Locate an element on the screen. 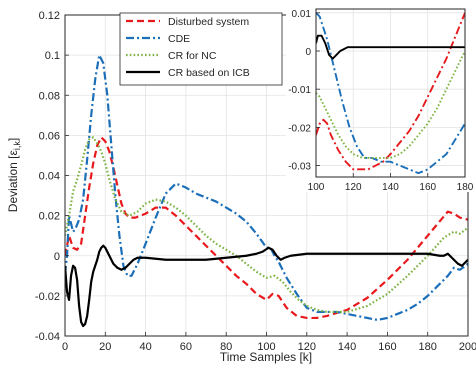  inset-y-tick-label: -0.02 is located at coordinates (299, 128).